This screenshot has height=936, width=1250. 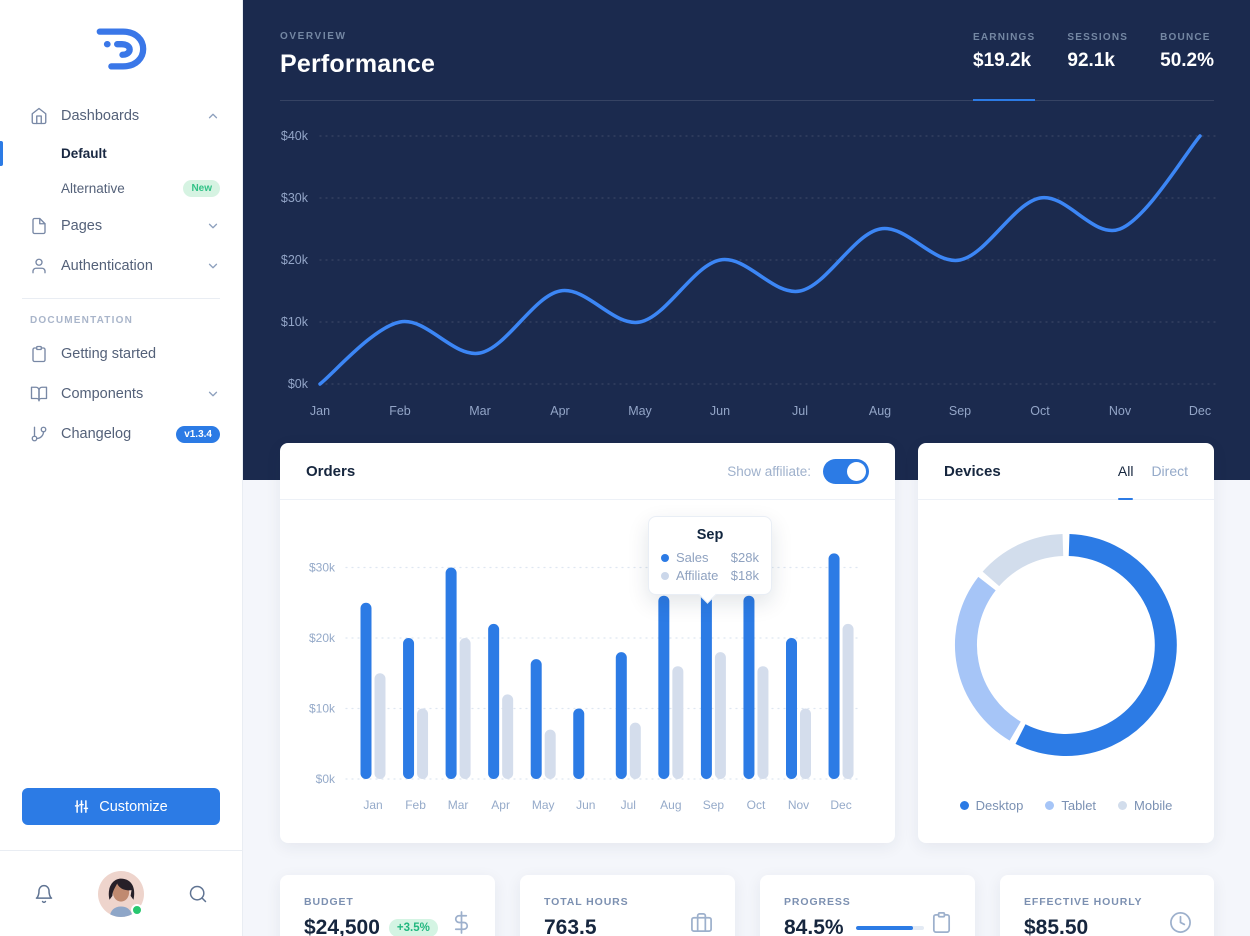 What do you see at coordinates (329, 902) in the screenshot?
I see `kpi-label: BUDGET` at bounding box center [329, 902].